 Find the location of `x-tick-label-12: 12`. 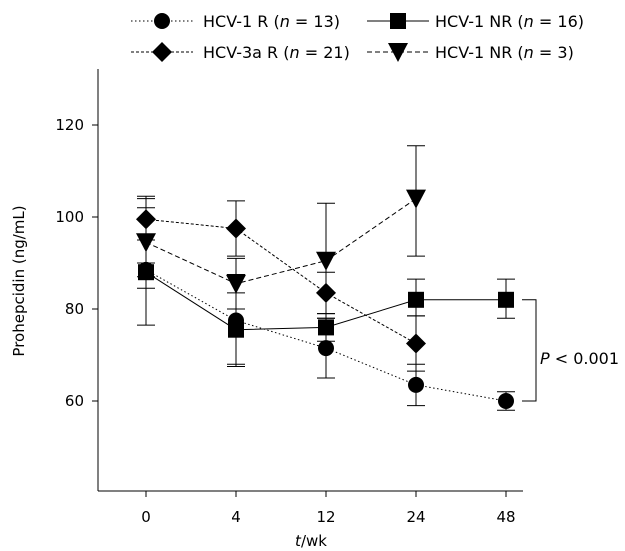

x-tick-label-12: 12 is located at coordinates (325, 517).